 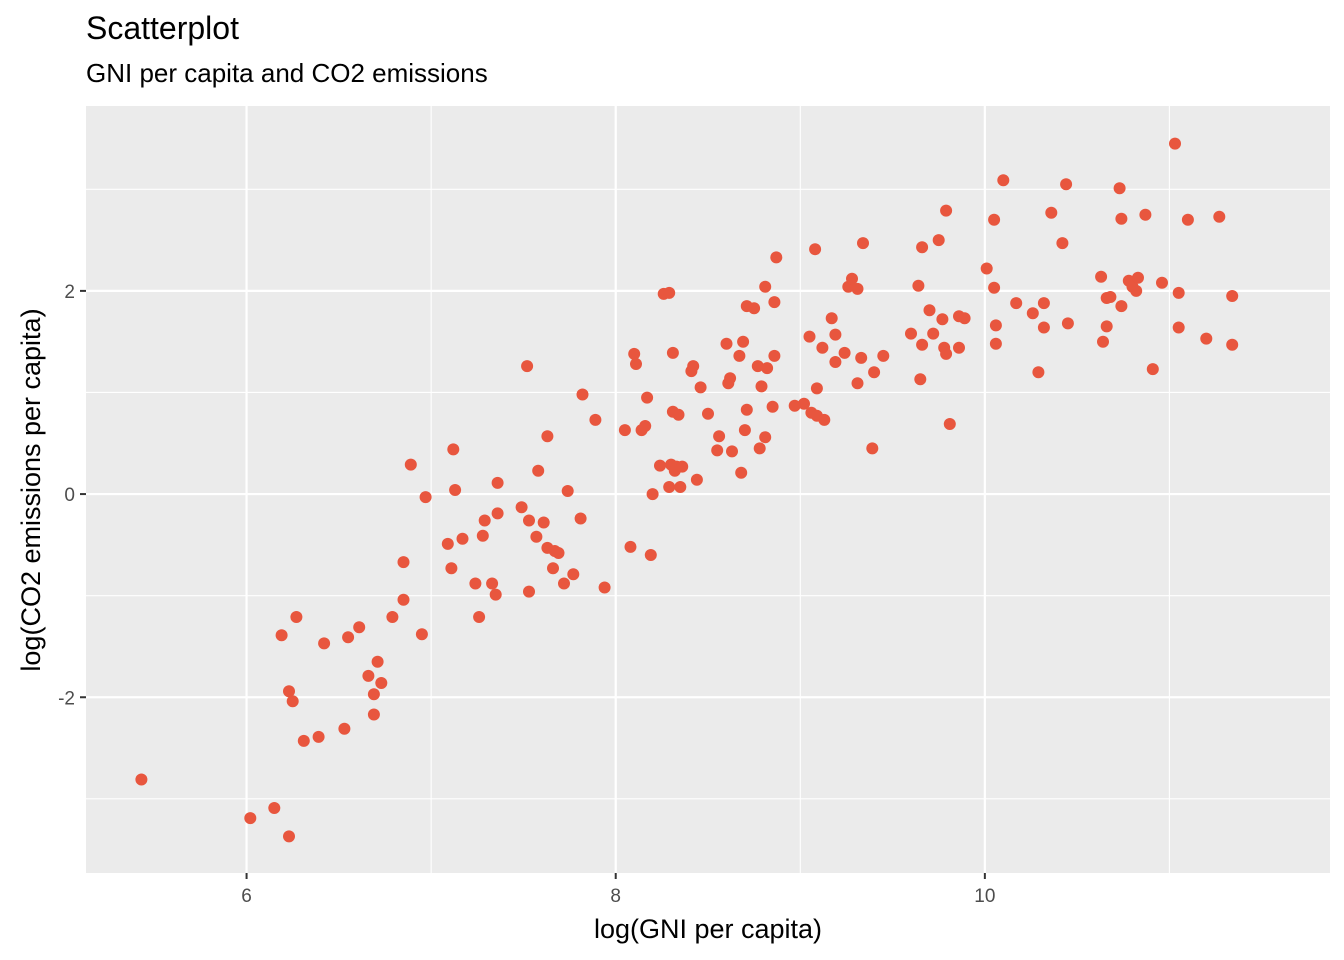 What do you see at coordinates (31, 489) in the screenshot?
I see `y-axis-title: log(CO2 emissions per capita)` at bounding box center [31, 489].